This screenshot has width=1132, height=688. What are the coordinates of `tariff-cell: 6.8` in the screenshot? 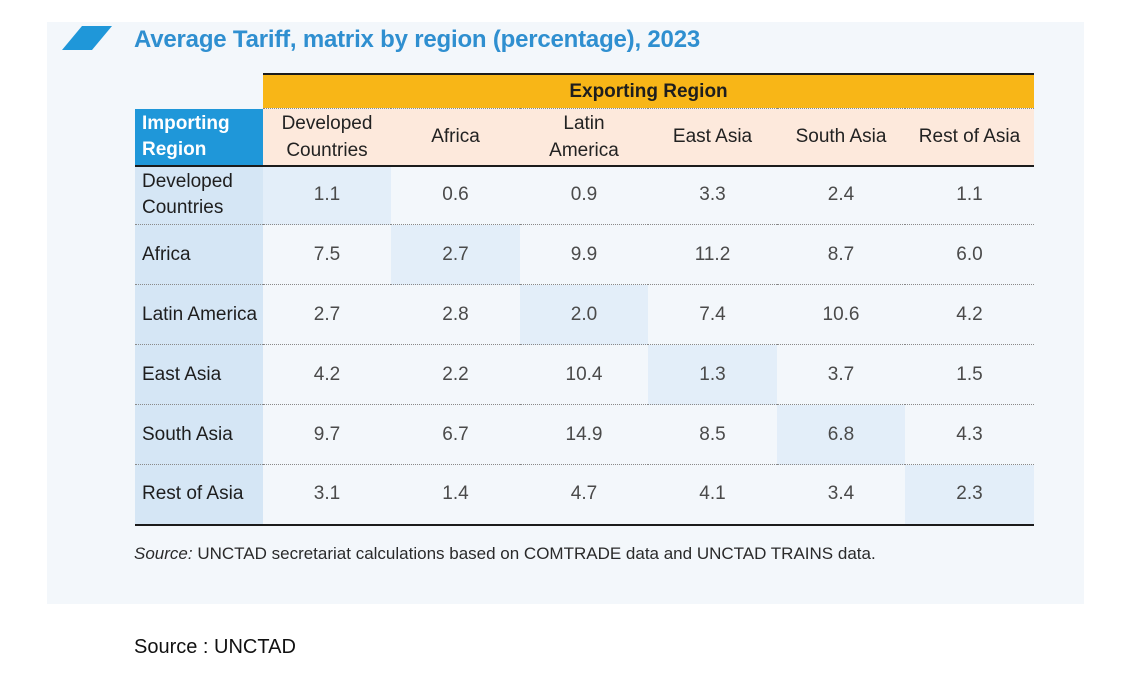 It's located at (841, 434).